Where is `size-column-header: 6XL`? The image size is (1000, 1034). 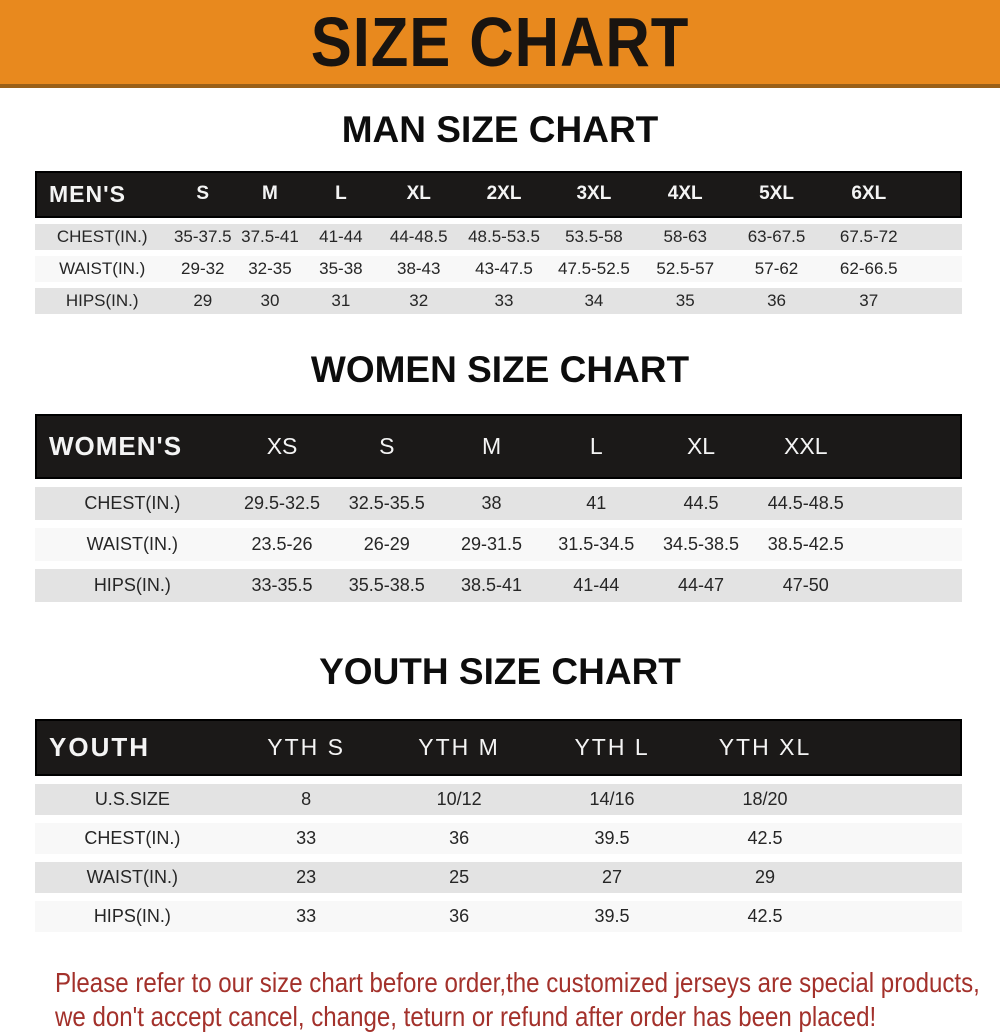
size-column-header: 6XL is located at coordinates (868, 194).